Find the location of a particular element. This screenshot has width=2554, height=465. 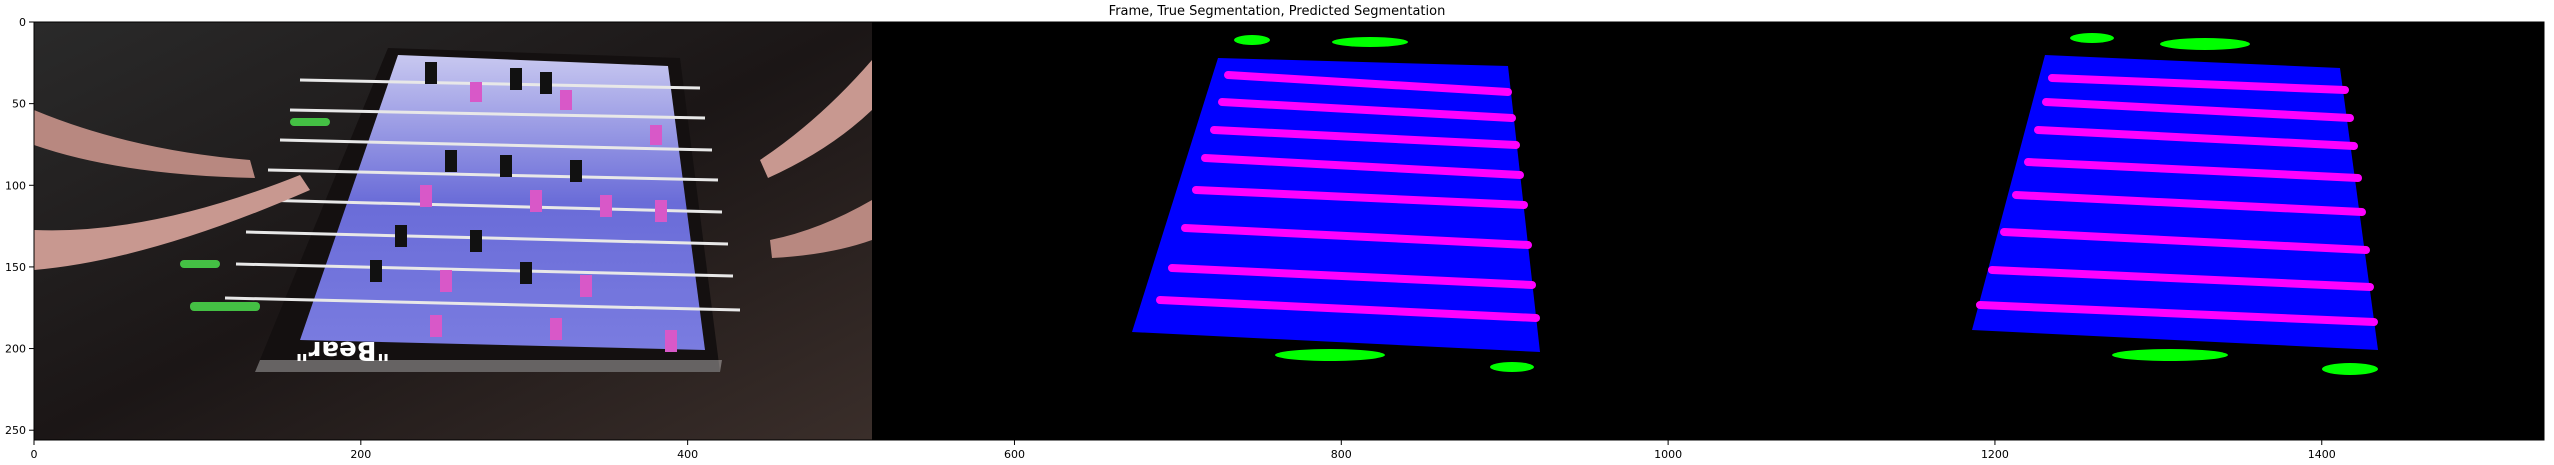

y-tick-label: 0 is located at coordinates (22, 22).